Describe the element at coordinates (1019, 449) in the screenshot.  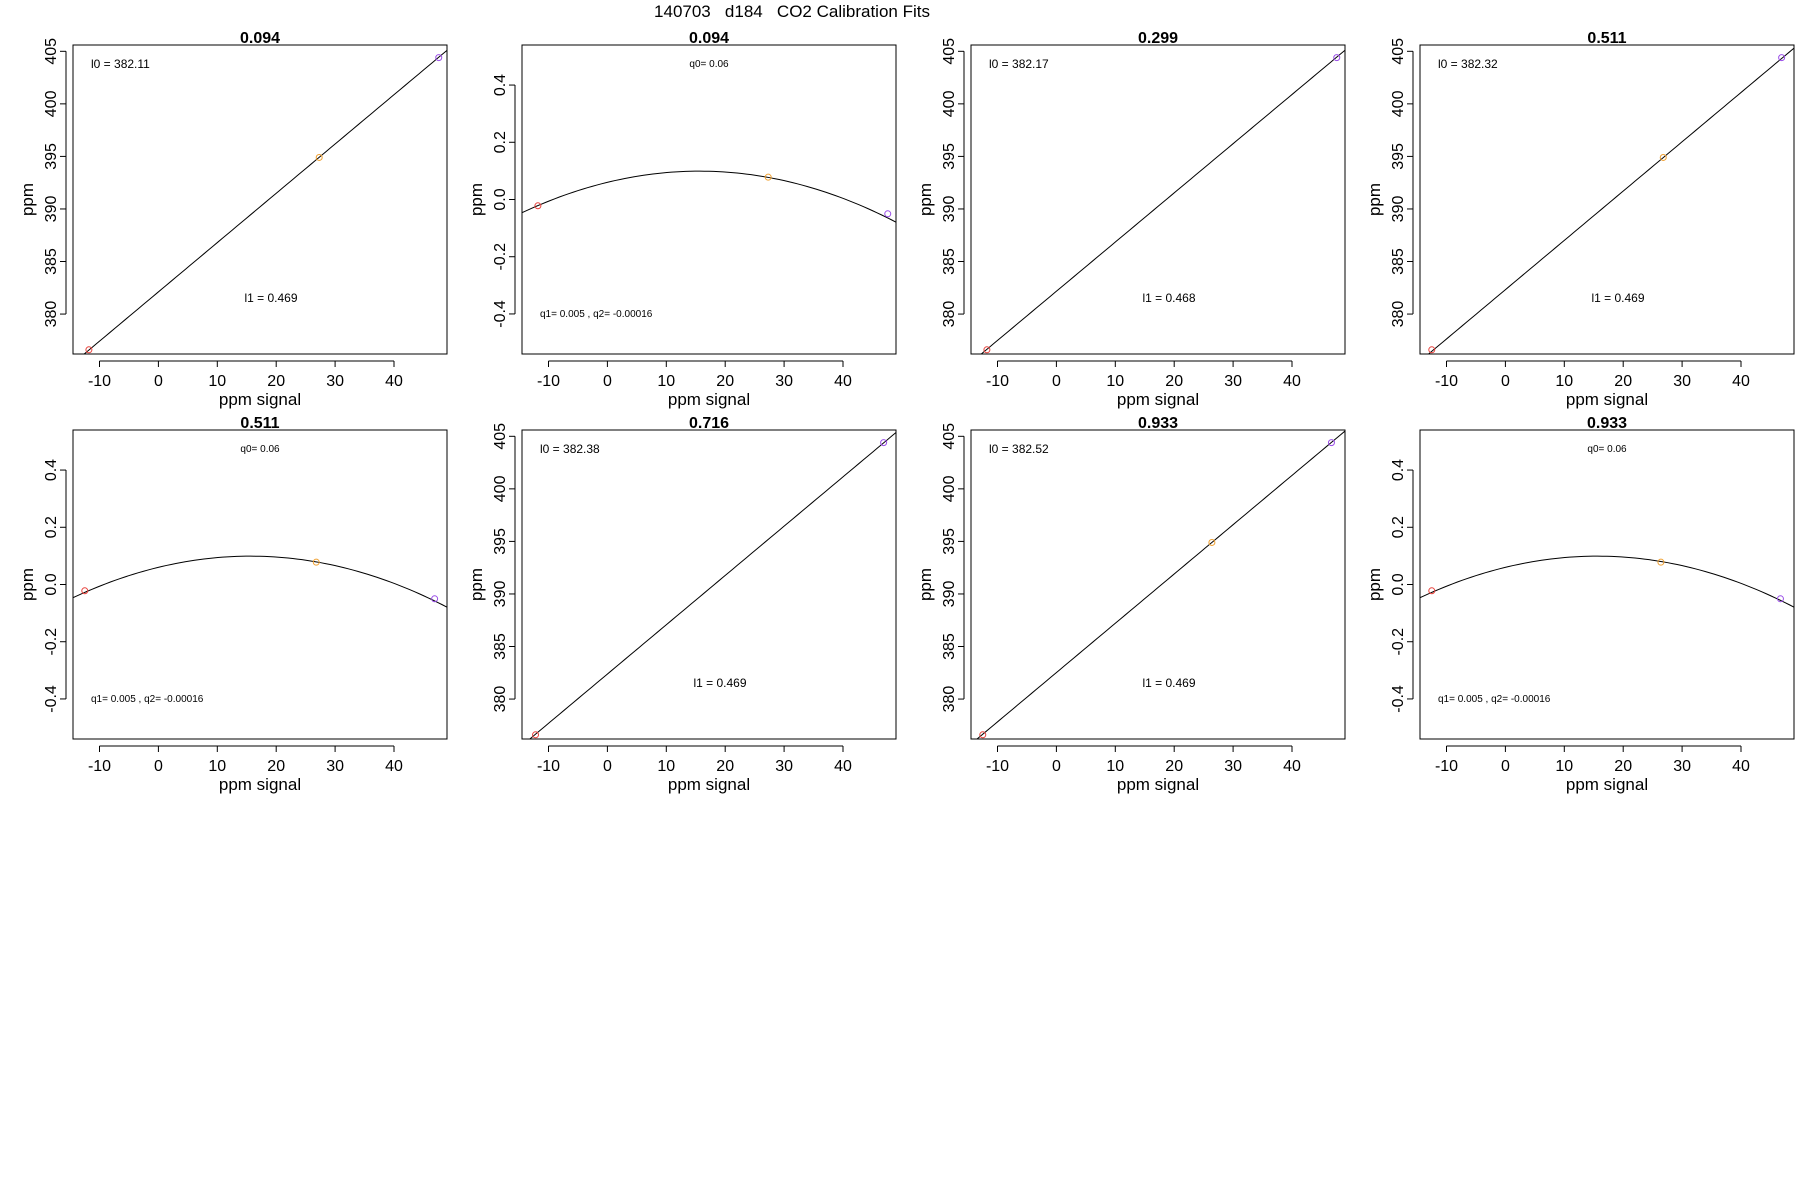
I see `annotation-intercept: l0 = 382.52` at that location.